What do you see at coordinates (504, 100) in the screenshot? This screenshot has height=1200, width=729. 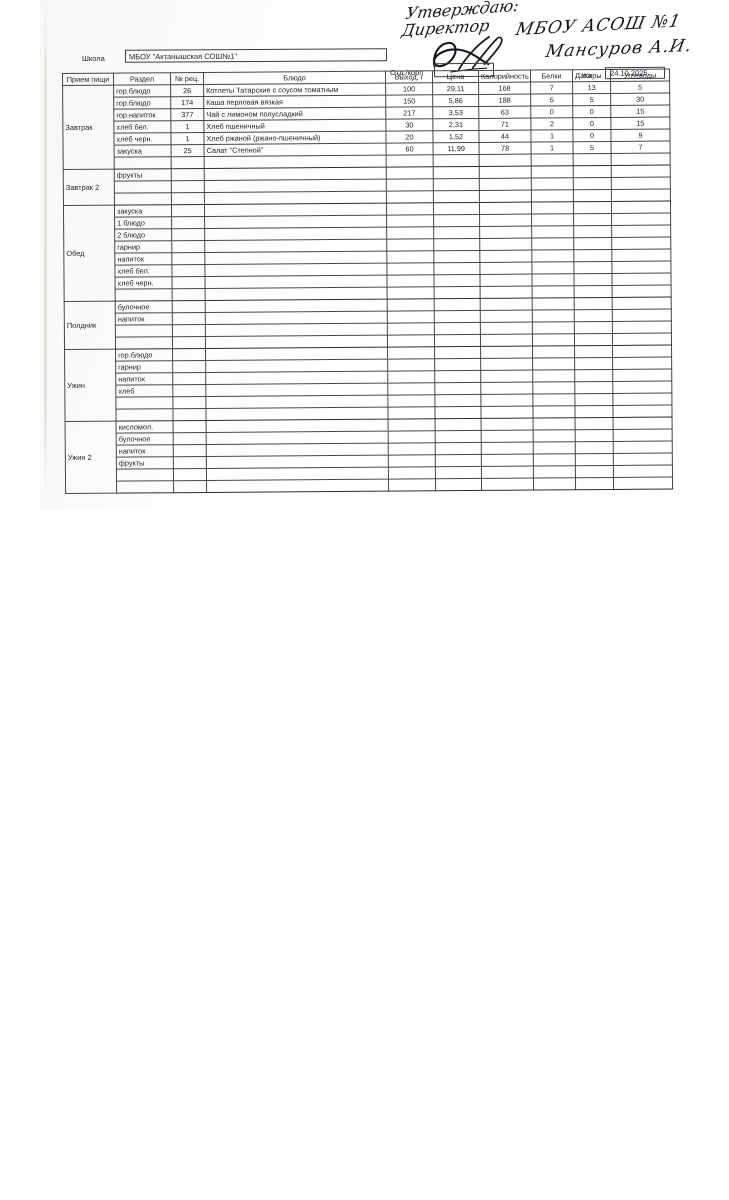 I see `cell-calories: 188` at bounding box center [504, 100].